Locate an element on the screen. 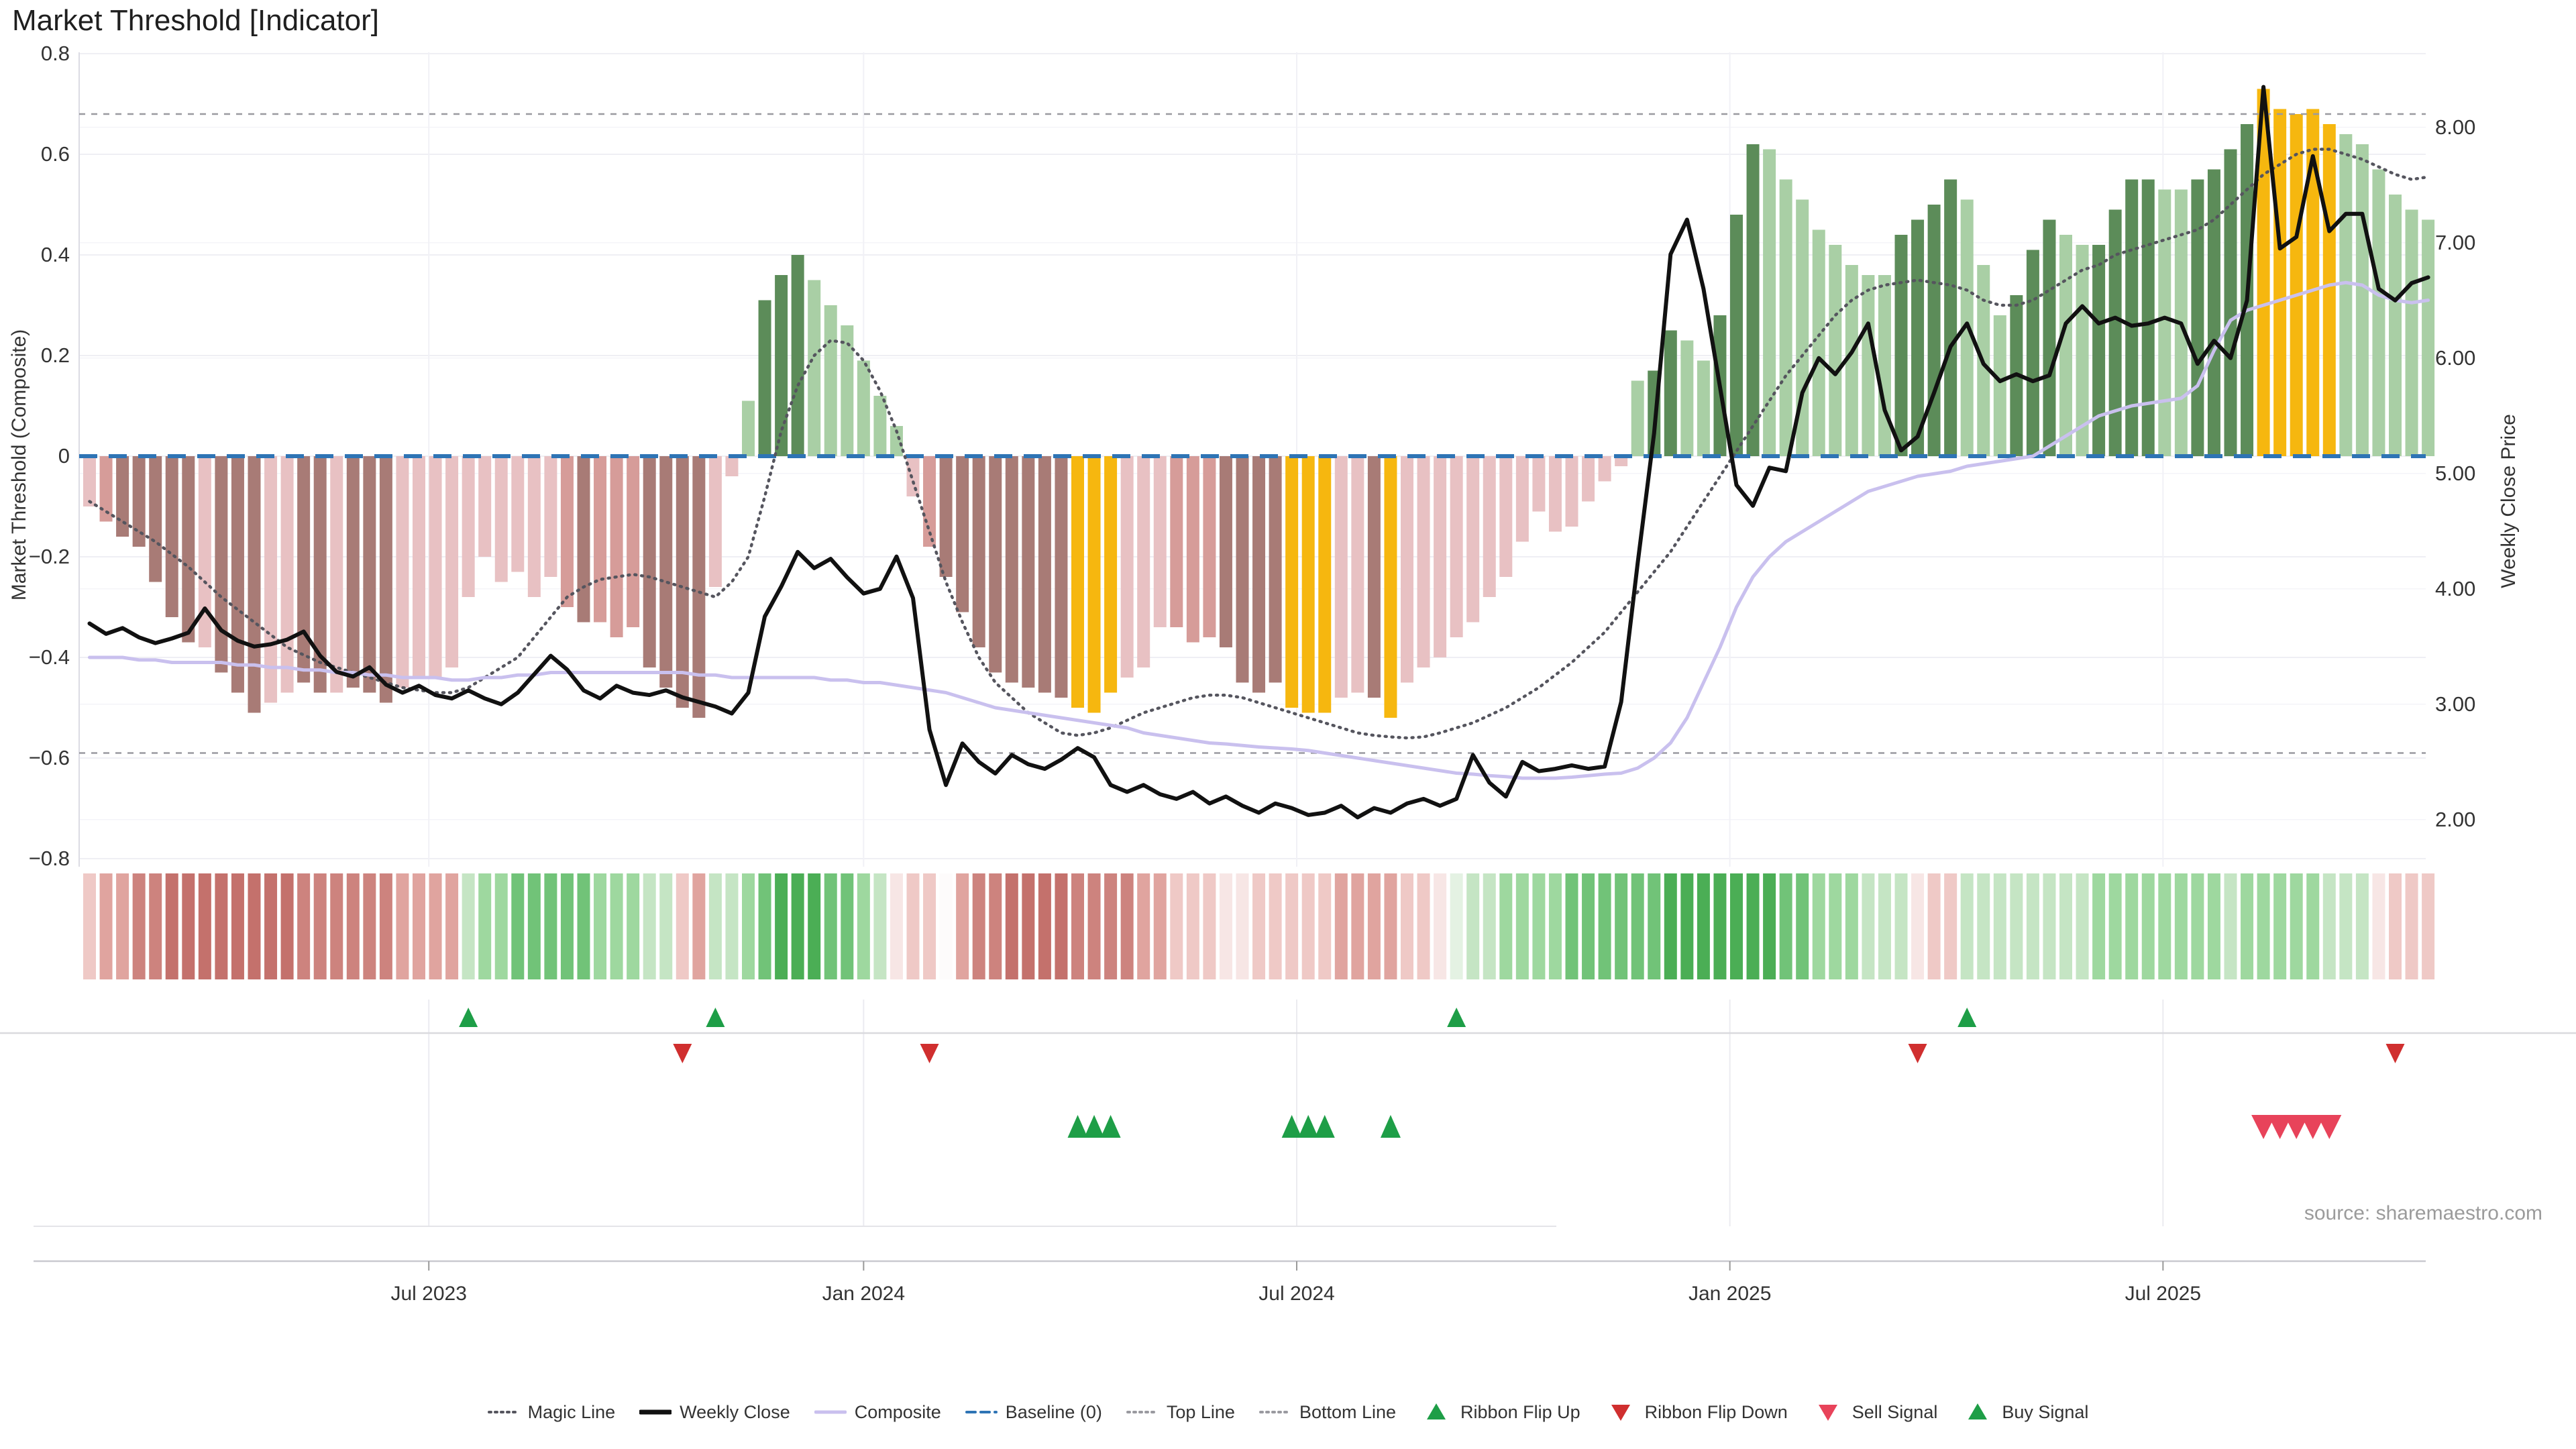 Image resolution: width=2576 pixels, height=1449 pixels. legend-label: Bottom Line is located at coordinates (1348, 1411).